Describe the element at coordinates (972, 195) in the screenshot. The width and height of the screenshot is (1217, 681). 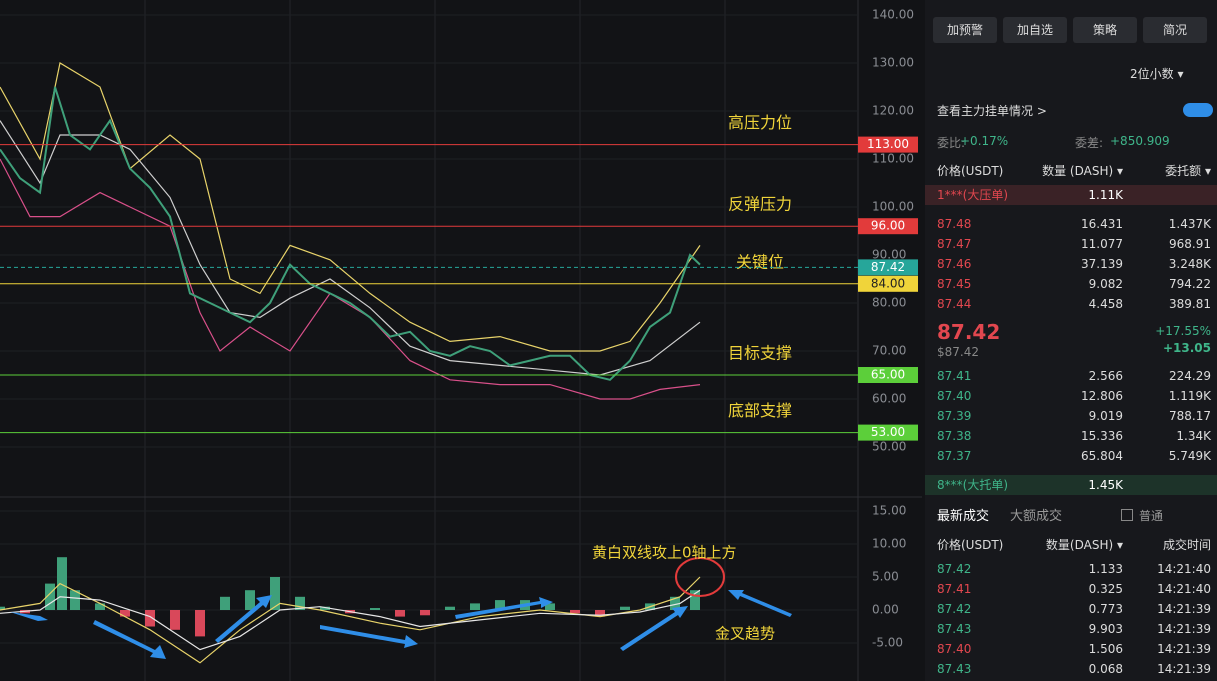
I see `cell: 1***(大压单)` at that location.